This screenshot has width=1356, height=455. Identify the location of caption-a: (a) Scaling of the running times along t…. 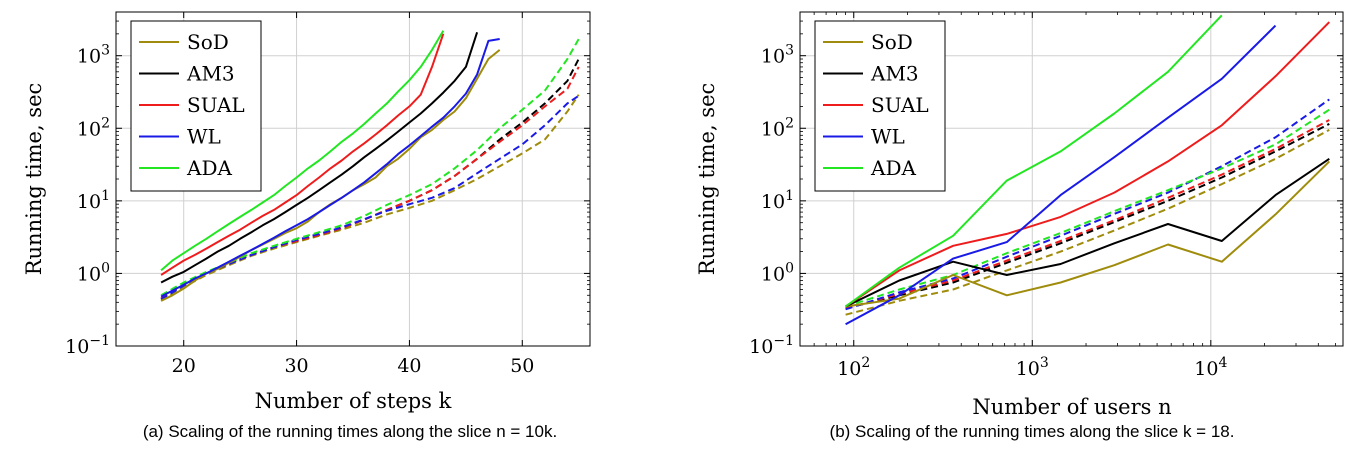
(350, 431).